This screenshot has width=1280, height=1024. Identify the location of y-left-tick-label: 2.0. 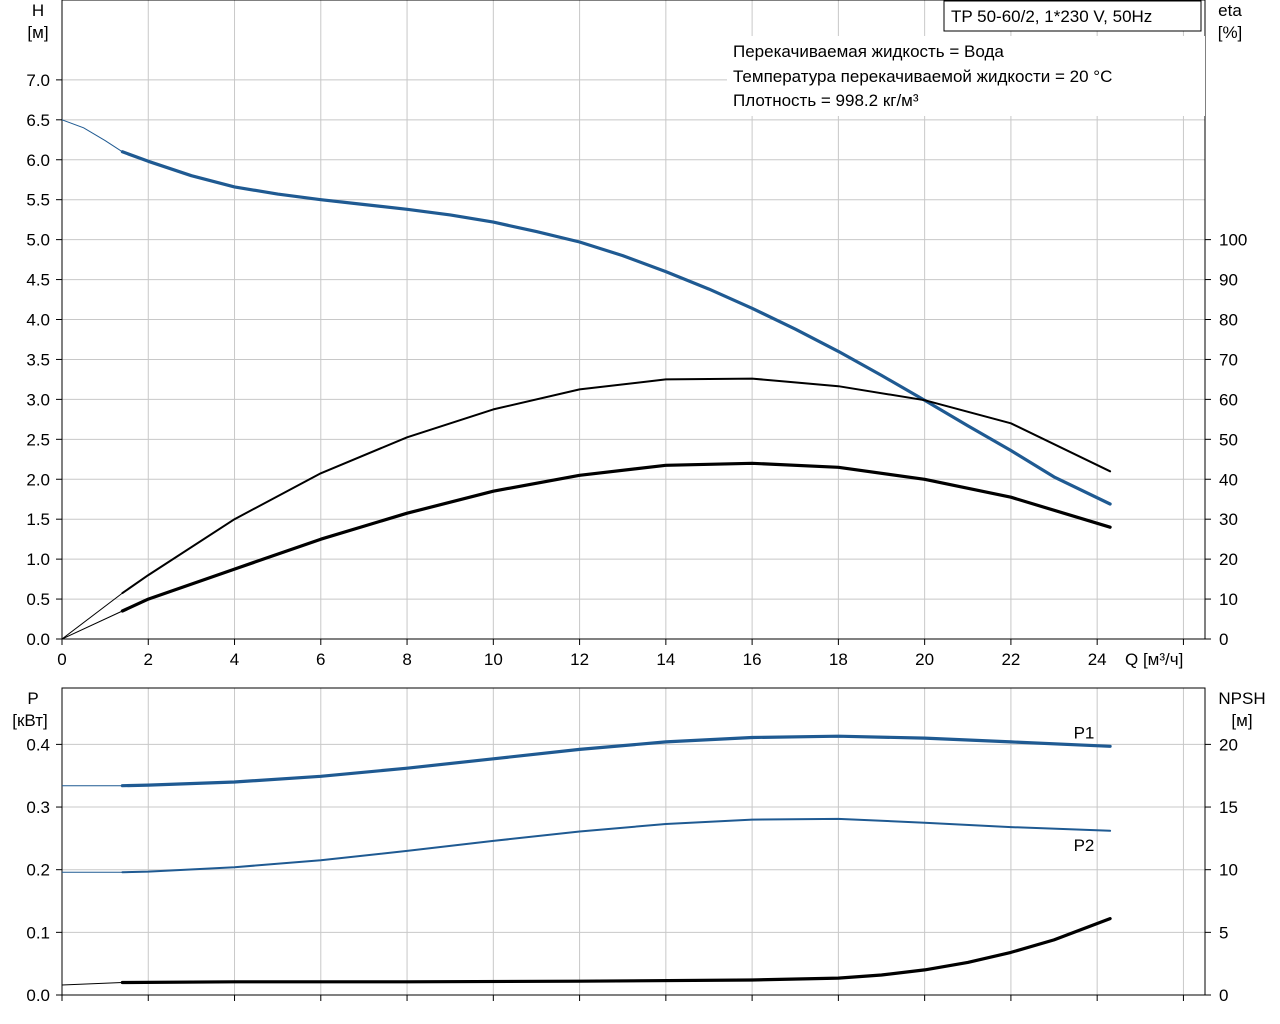
(38, 479).